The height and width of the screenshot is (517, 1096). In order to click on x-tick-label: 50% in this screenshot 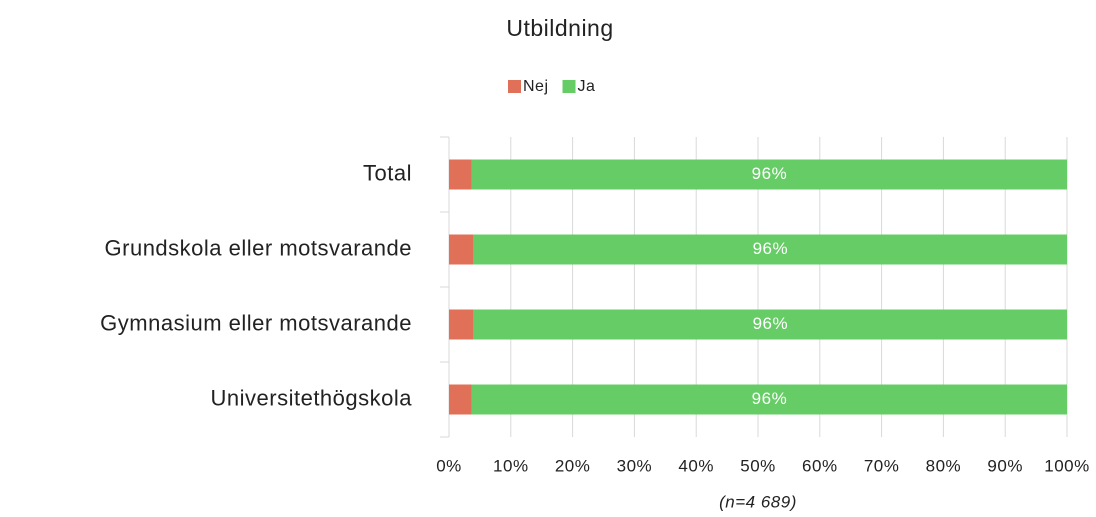, I will do `click(758, 465)`.